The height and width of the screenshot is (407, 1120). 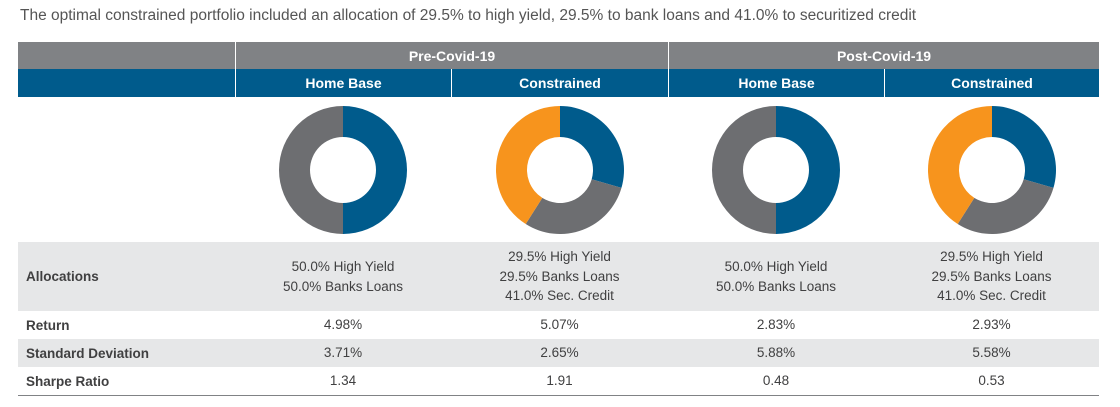 I want to click on donut-chart-post-constrained, so click(x=991, y=169).